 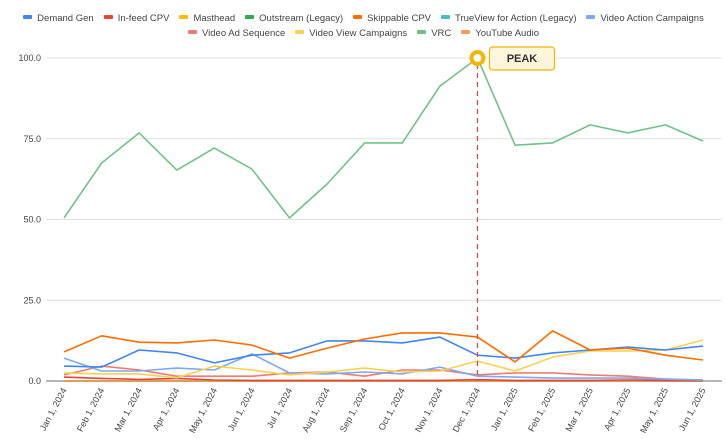 What do you see at coordinates (429, 410) in the screenshot?
I see `x-tick-label: Nov 1, 2024` at bounding box center [429, 410].